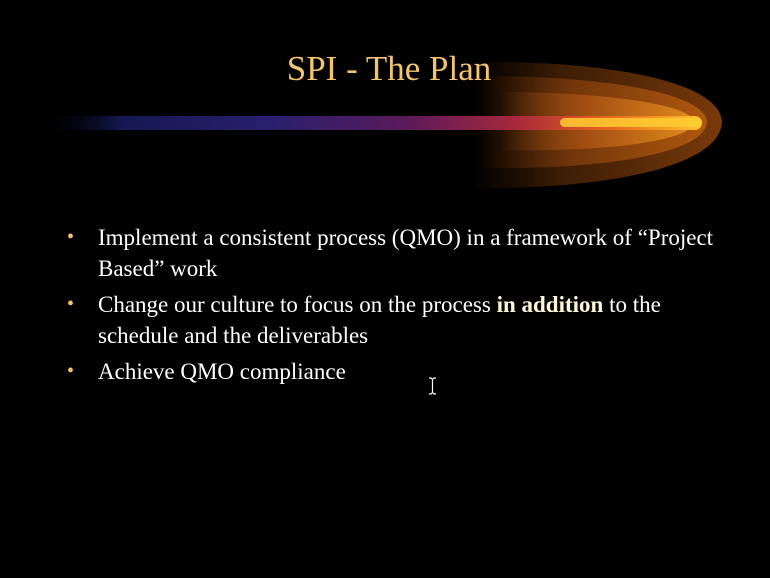 Image resolution: width=770 pixels, height=578 pixels. What do you see at coordinates (550, 304) in the screenshot?
I see `bullet-emphasis-text: in addition` at bounding box center [550, 304].